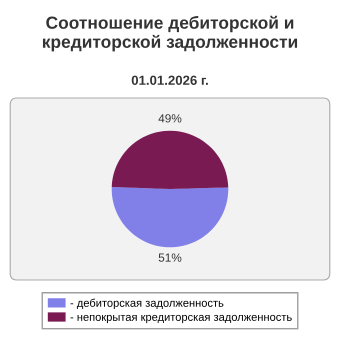 The image size is (340, 350). What do you see at coordinates (181, 319) in the screenshot?
I see `legend-label: - непокрытая кредиторская задолженность` at bounding box center [181, 319].